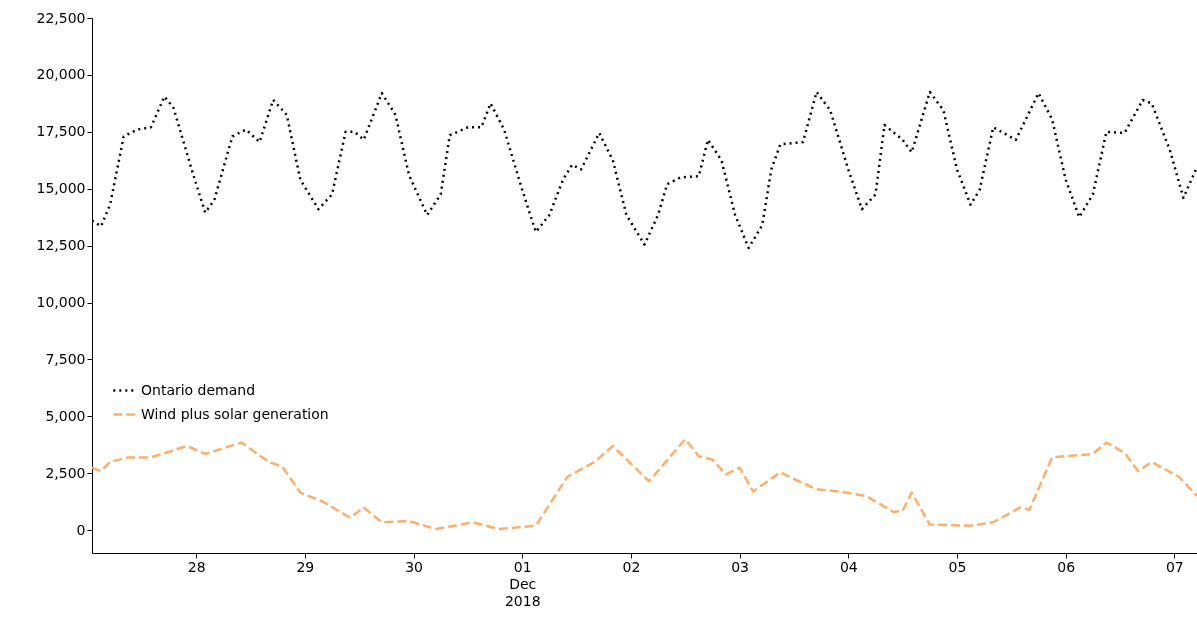 This screenshot has height=620, width=1197. What do you see at coordinates (61, 131) in the screenshot?
I see `y-tick-label: 17,500` at bounding box center [61, 131].